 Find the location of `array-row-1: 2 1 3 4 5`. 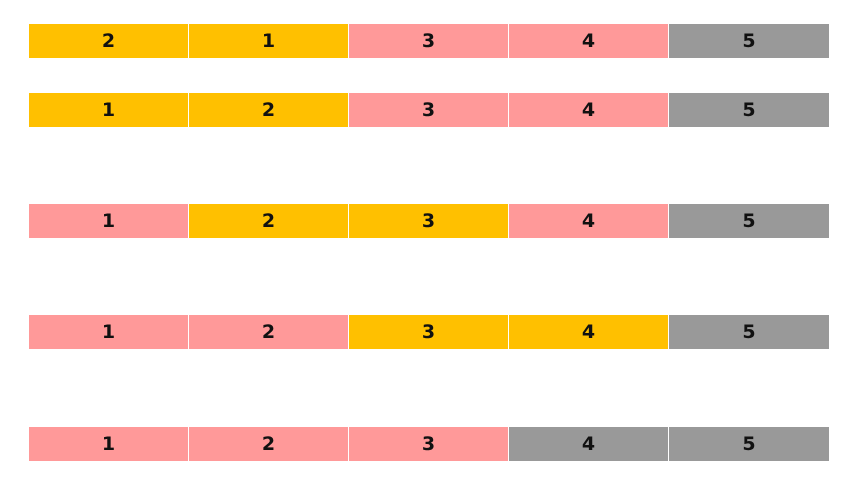

array-row-1: 2 1 3 4 5 is located at coordinates (429, 41).